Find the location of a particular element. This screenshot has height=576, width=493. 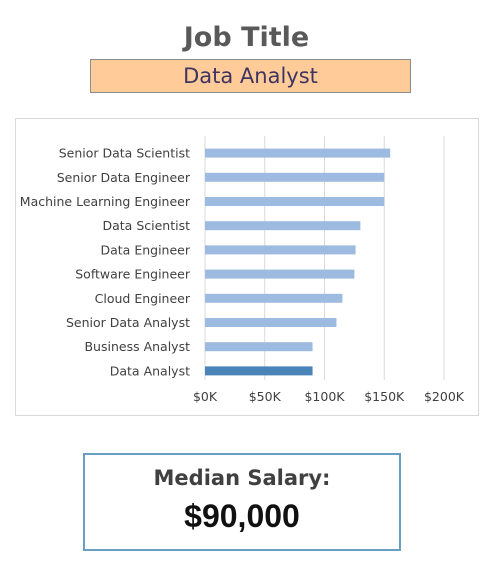

category-label: Cloud Engineer is located at coordinates (143, 298).